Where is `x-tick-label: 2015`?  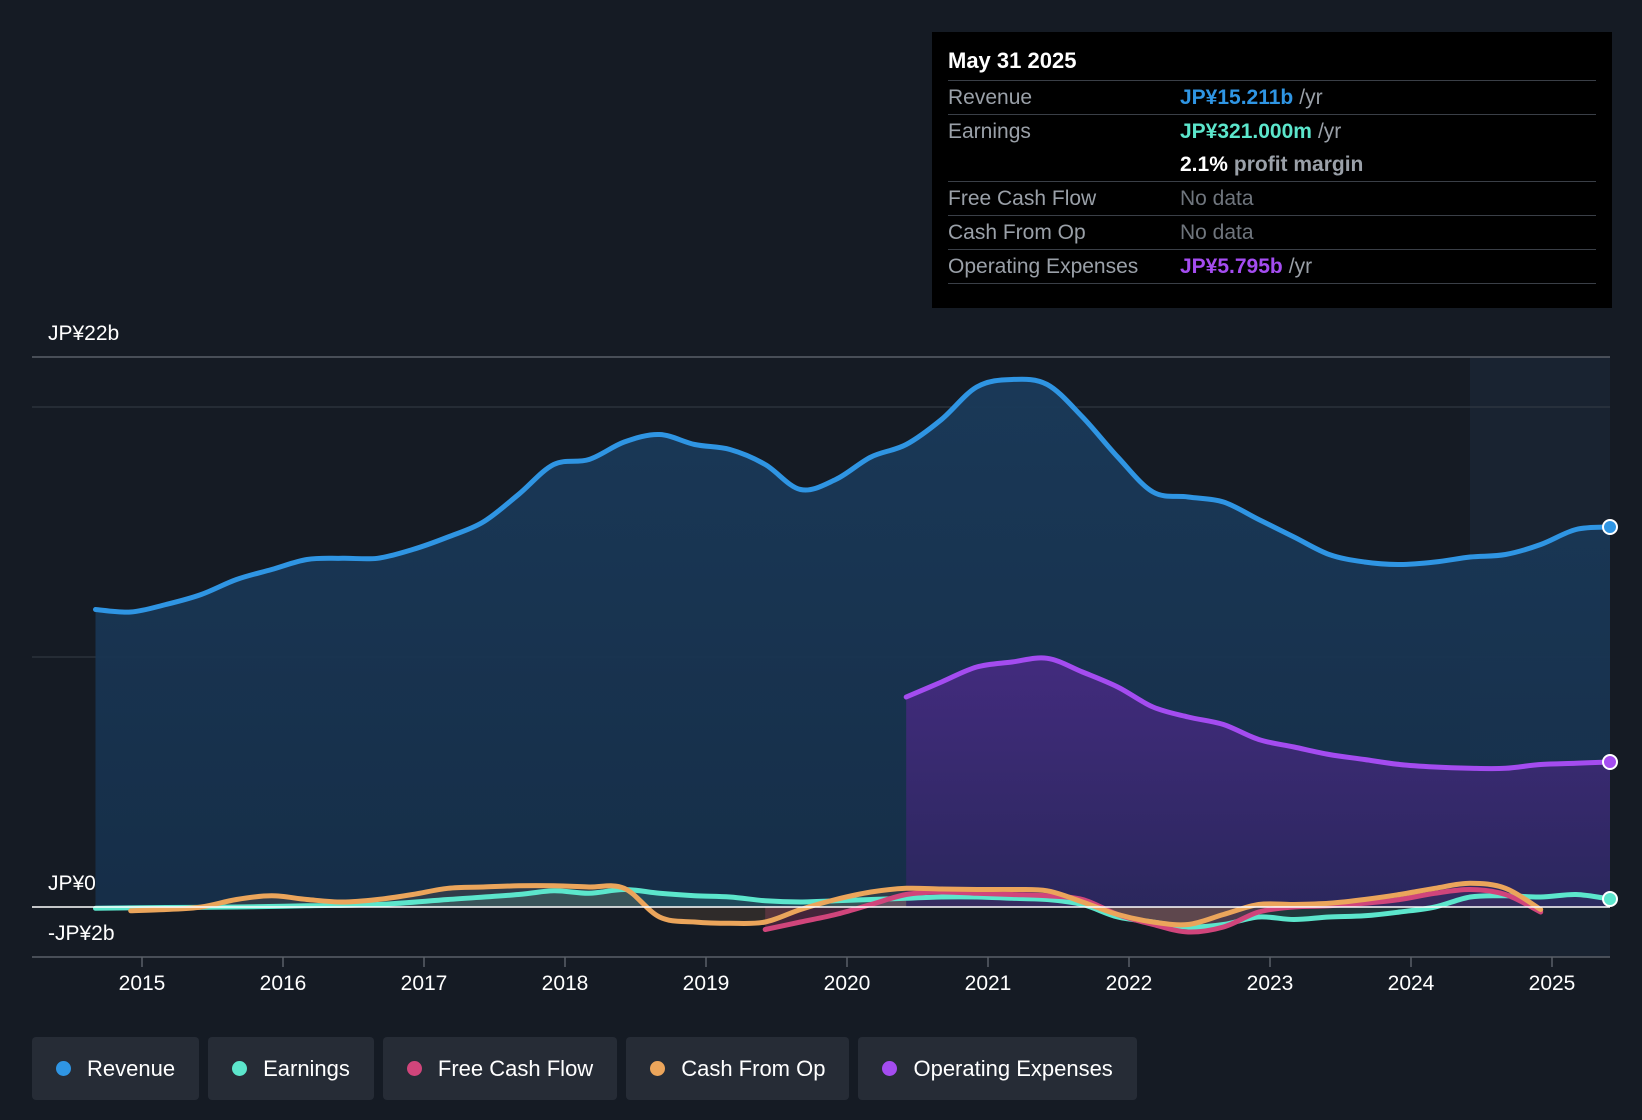 x-tick-label: 2015 is located at coordinates (142, 983).